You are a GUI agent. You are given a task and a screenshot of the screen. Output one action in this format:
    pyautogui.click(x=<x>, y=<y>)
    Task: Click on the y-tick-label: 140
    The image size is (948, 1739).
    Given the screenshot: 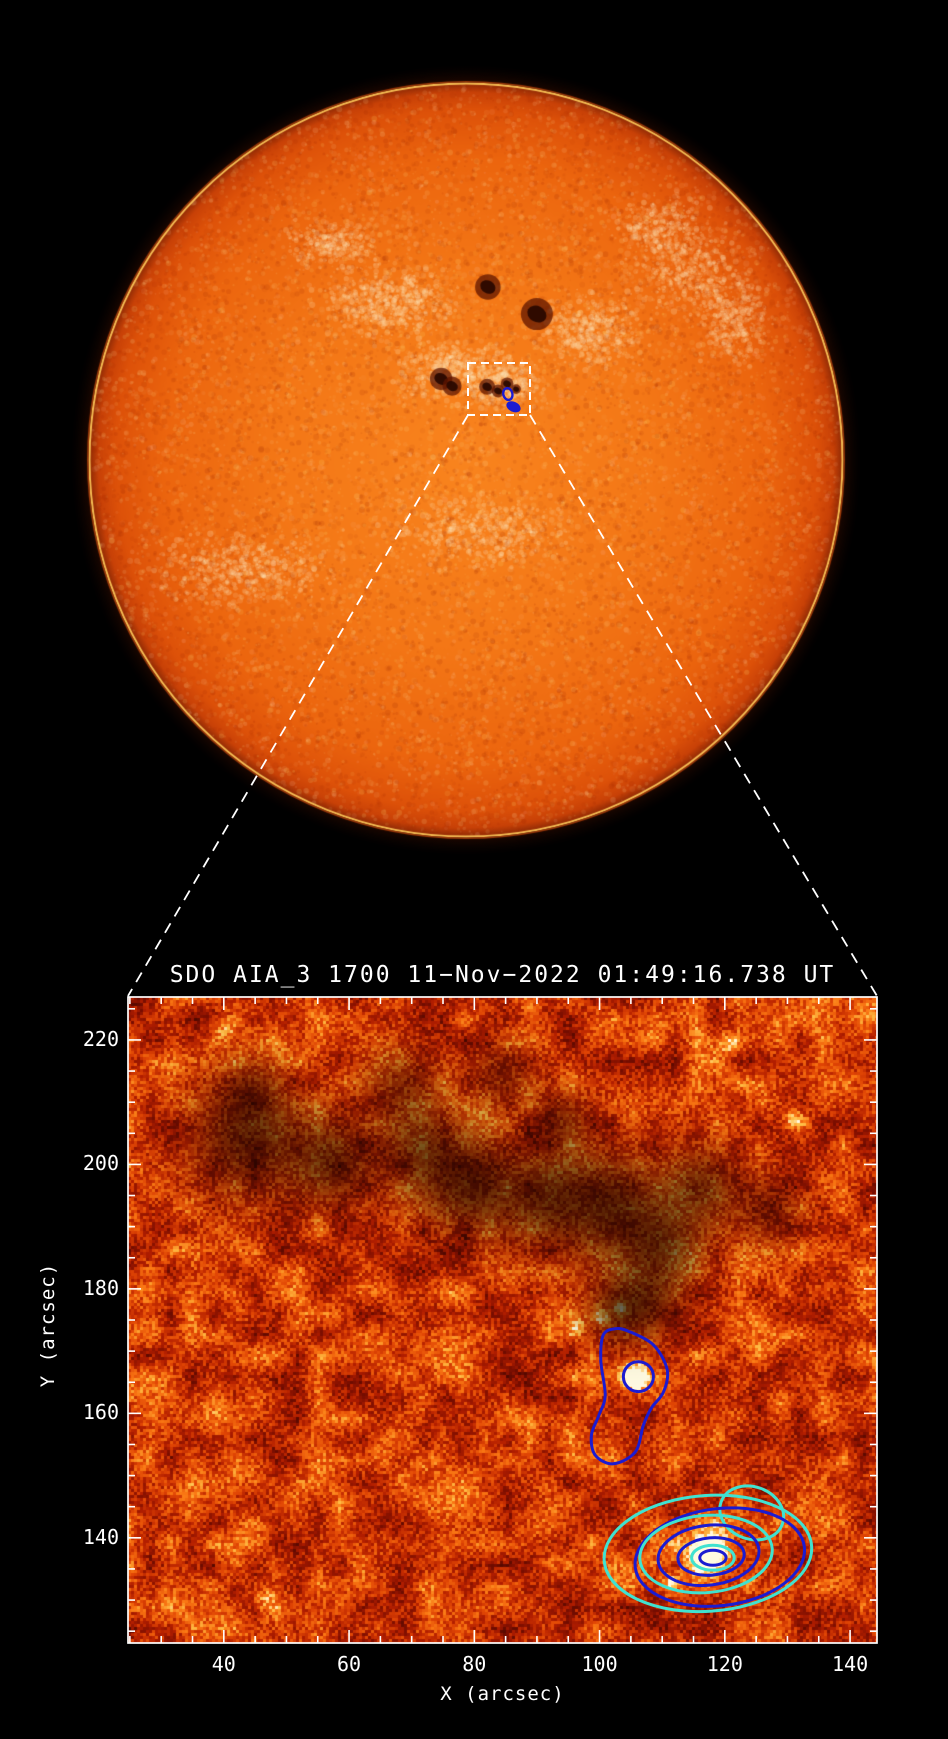 What is the action you would take?
    pyautogui.click(x=100, y=1536)
    